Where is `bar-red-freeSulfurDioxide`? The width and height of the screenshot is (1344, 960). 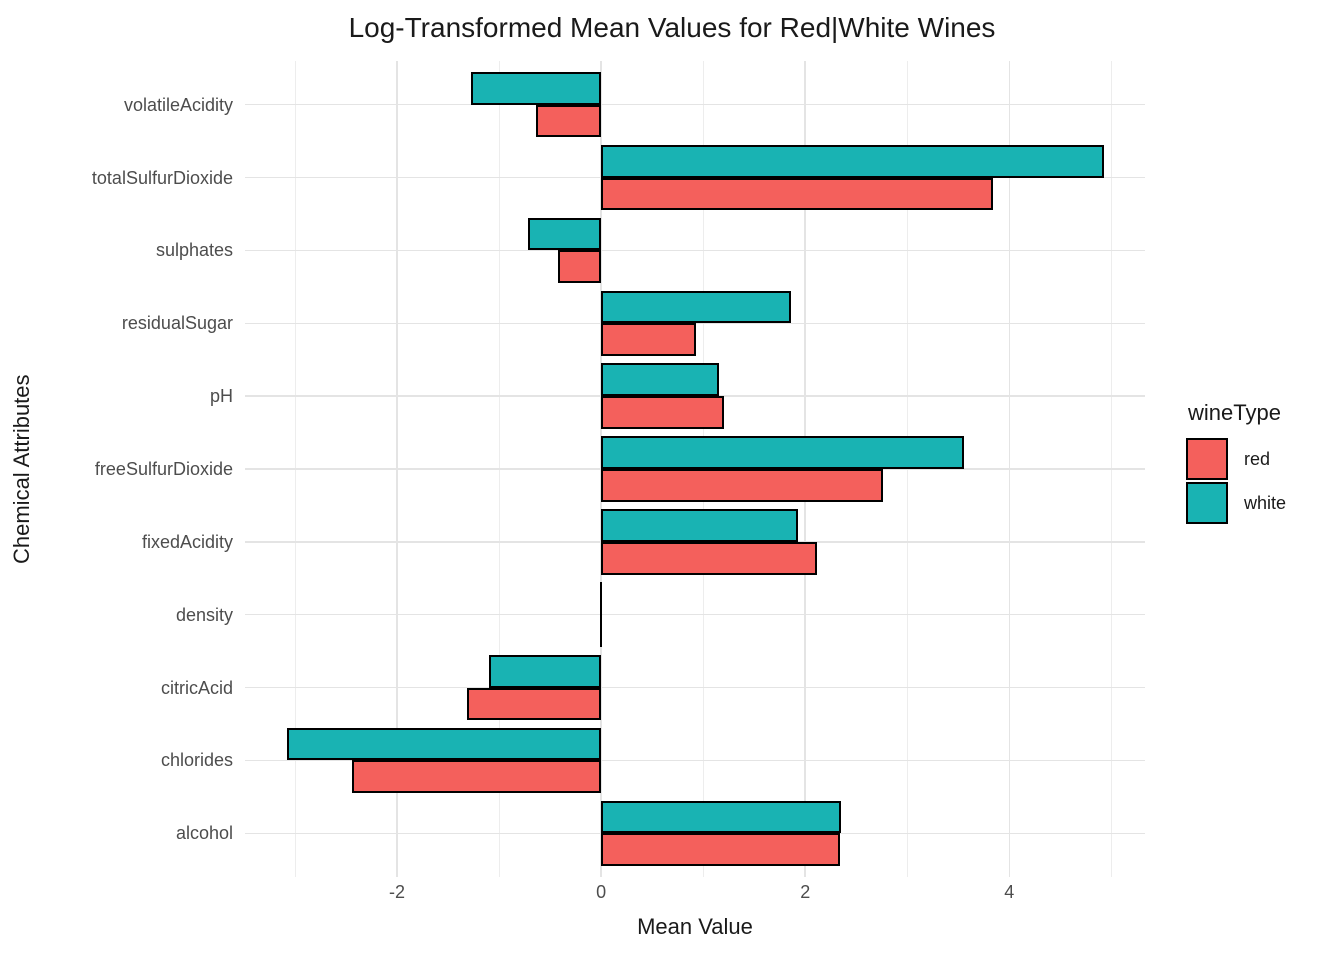 bar-red-freeSulfurDioxide is located at coordinates (742, 485).